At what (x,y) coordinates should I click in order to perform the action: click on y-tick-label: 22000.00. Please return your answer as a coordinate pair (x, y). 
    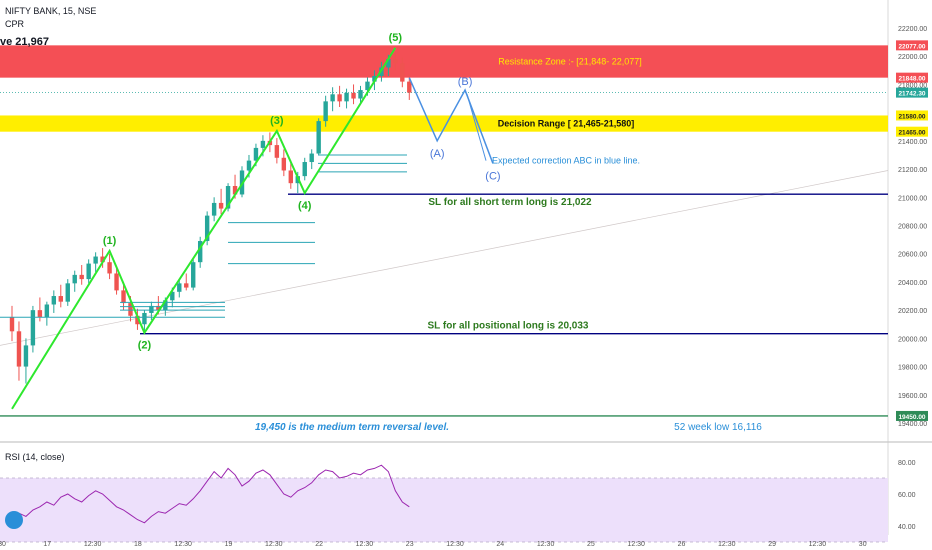
    Looking at the image, I should click on (912, 57).